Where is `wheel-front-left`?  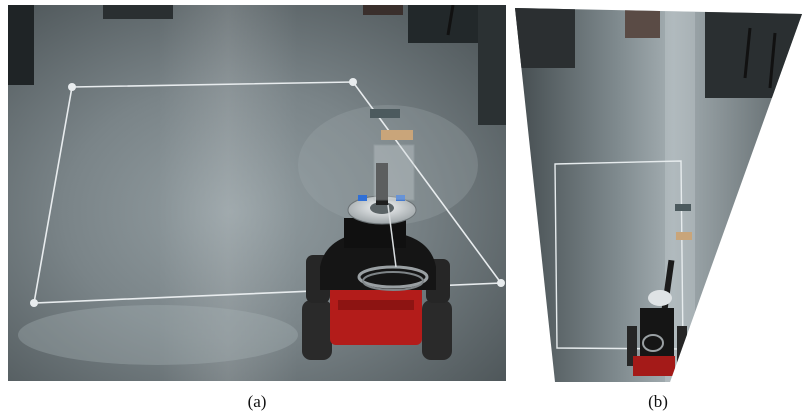 wheel-front-left is located at coordinates (317, 330).